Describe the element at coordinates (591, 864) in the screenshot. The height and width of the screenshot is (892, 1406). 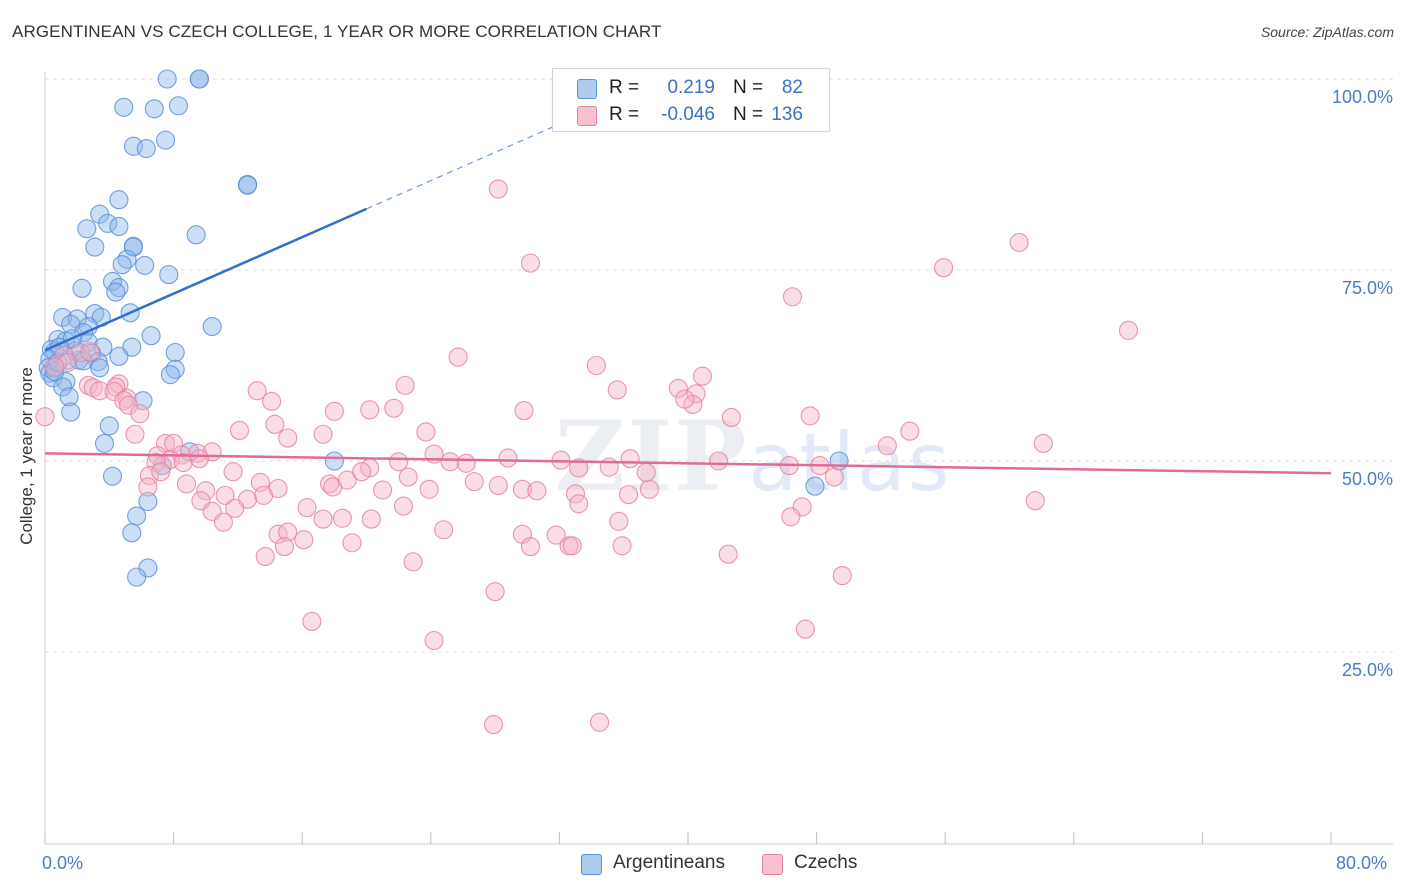
I see `bottom-legend-swatch-argentineans` at that location.